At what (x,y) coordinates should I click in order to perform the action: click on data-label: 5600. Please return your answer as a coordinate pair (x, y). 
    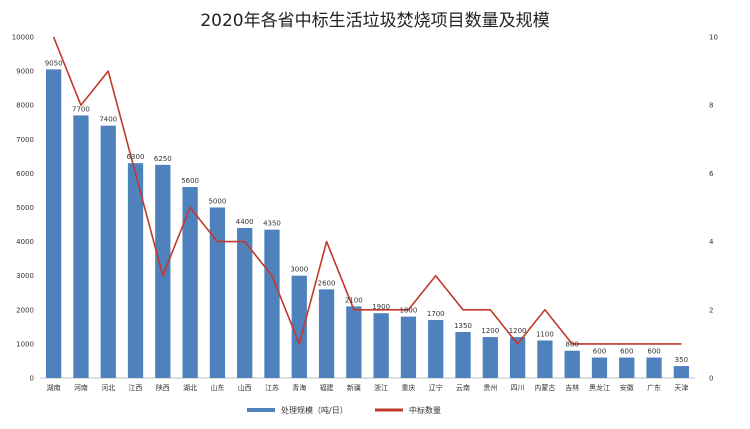
    Looking at the image, I should click on (190, 181).